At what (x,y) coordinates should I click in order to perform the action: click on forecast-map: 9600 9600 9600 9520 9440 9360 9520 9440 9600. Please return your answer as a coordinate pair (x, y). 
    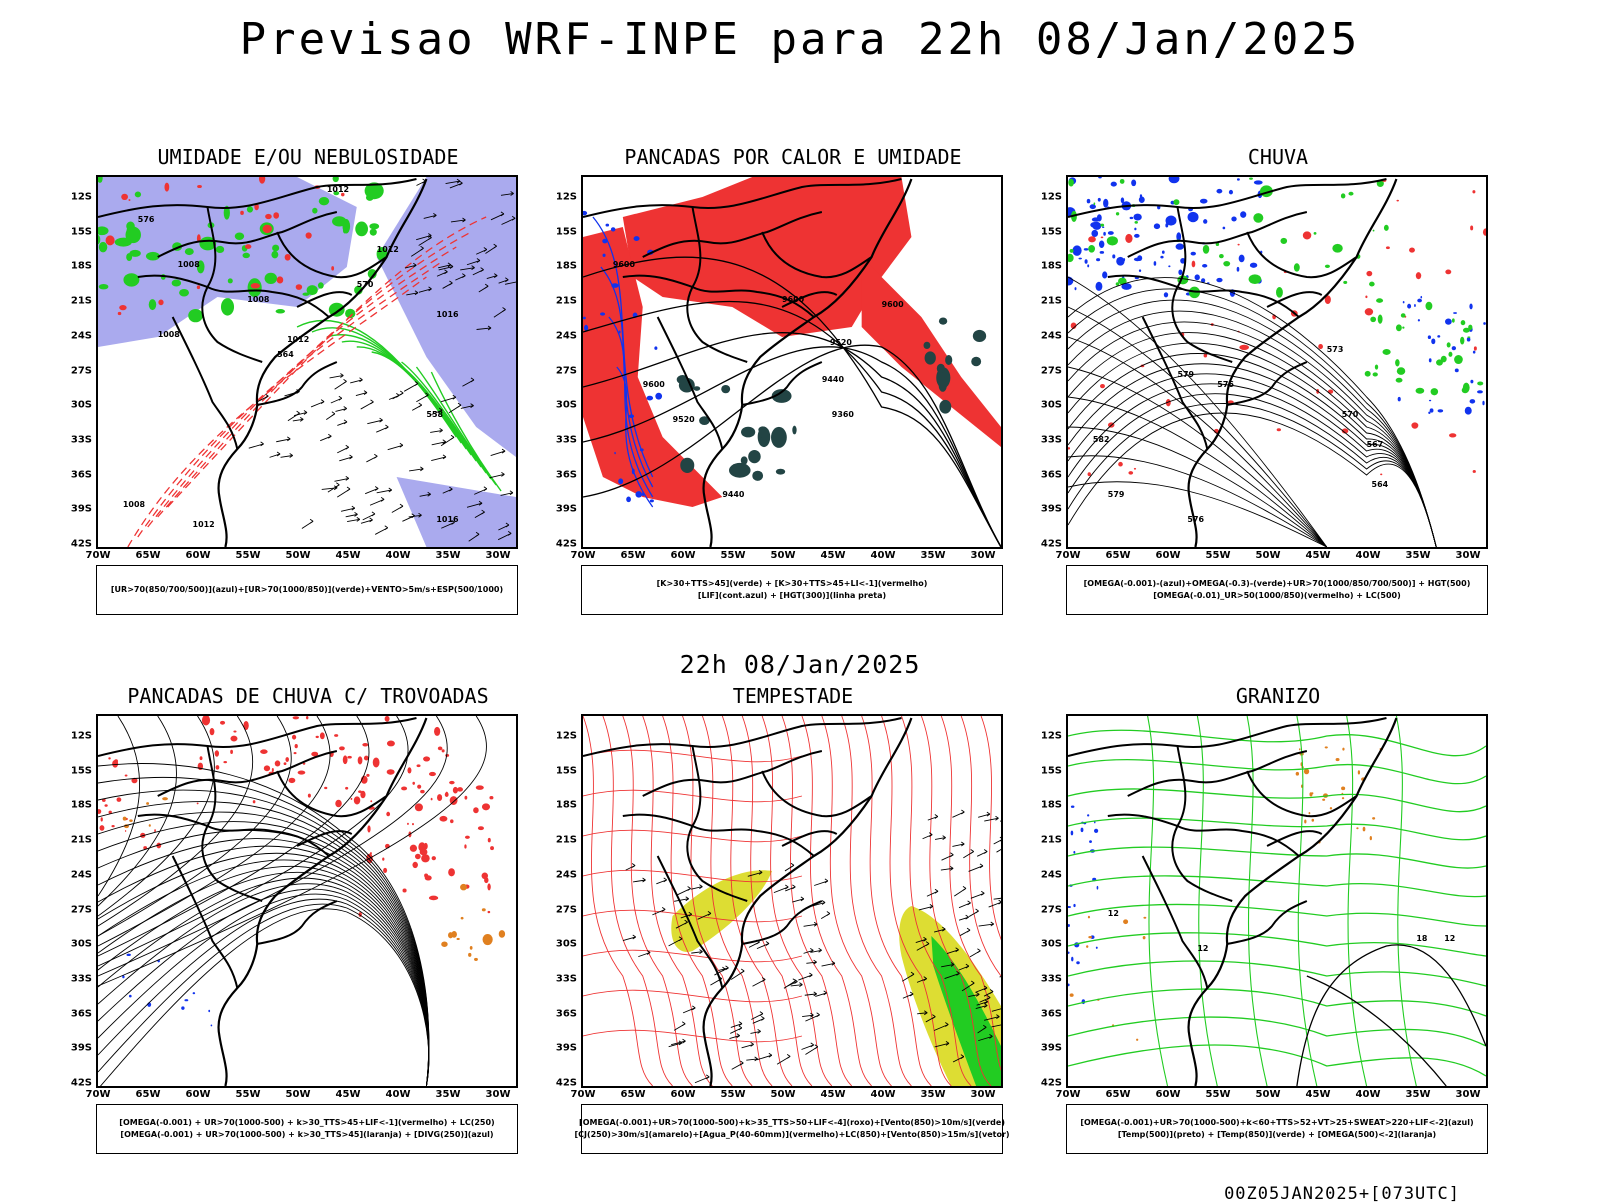
    Looking at the image, I should click on (792, 362).